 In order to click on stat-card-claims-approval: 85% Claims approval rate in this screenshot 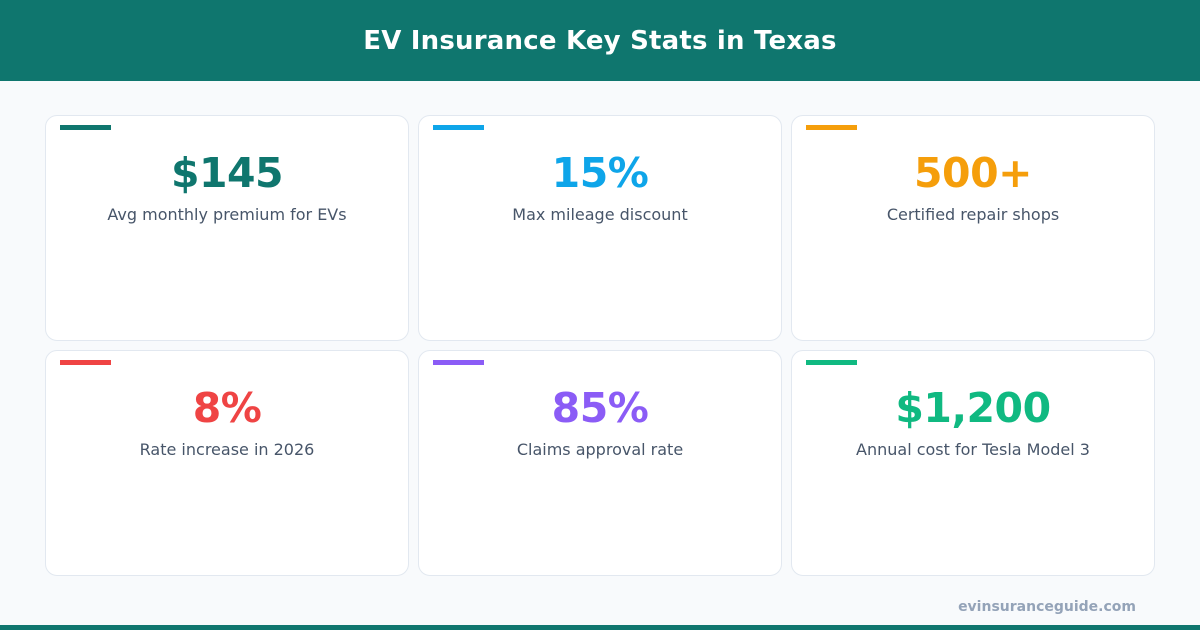, I will do `click(600, 463)`.